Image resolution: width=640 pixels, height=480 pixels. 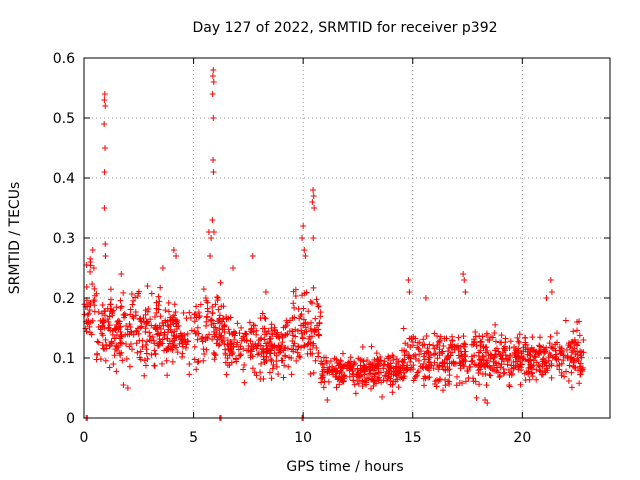 What do you see at coordinates (15, 238) in the screenshot?
I see `y-axis-label: SRMTID / TECUs` at bounding box center [15, 238].